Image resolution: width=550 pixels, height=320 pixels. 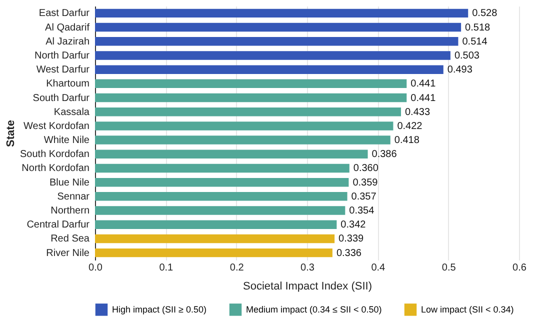 I want to click on data-label: 0.336, so click(x=349, y=253).